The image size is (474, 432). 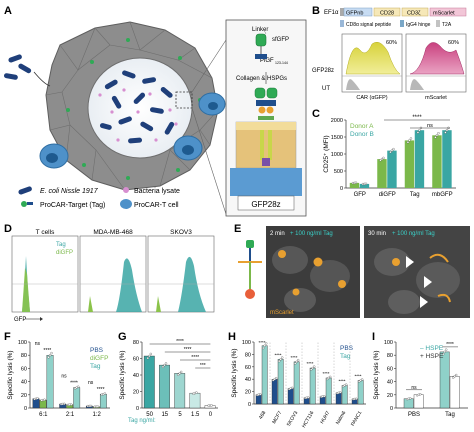 I want to click on construct-cd8a: CD8α signal peptide, so click(x=368, y=25).